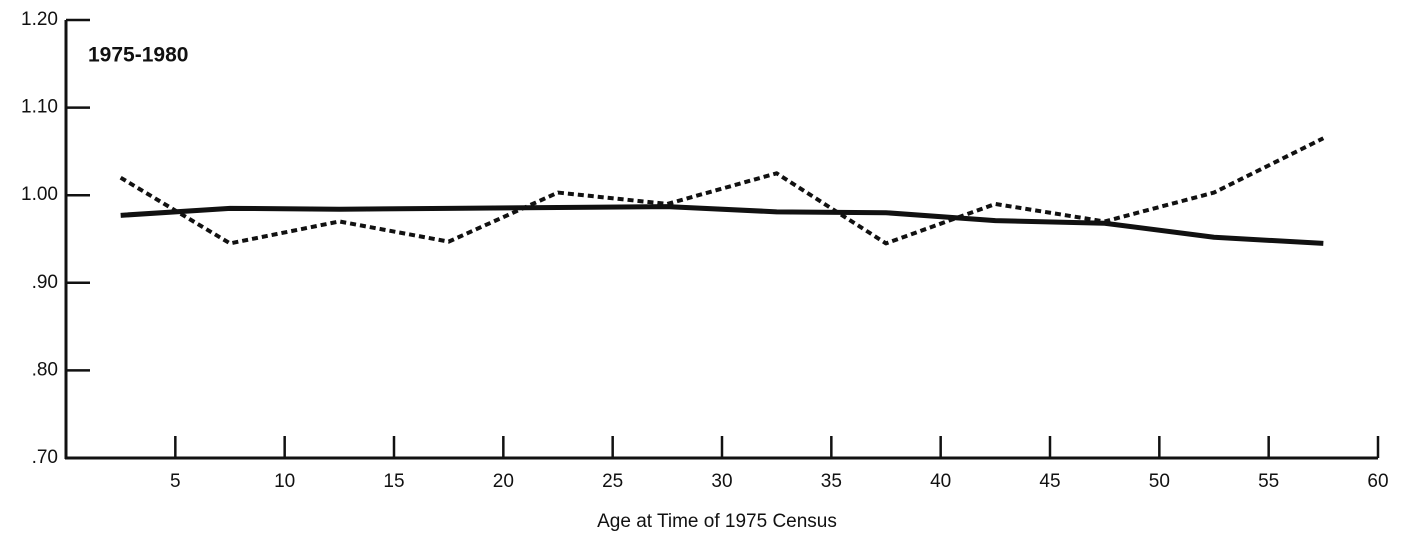 This screenshot has height=535, width=1406. Describe the element at coordinates (831, 481) in the screenshot. I see `x-tick-label: 35` at that location.